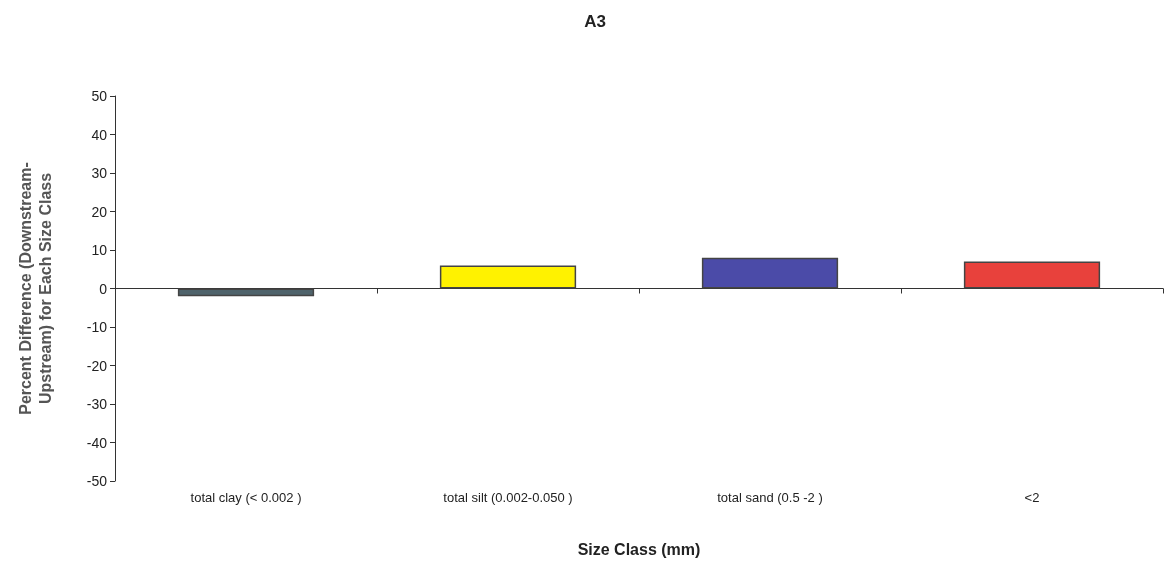 This screenshot has height=569, width=1173. I want to click on y-tick-label: -20, so click(97, 365).